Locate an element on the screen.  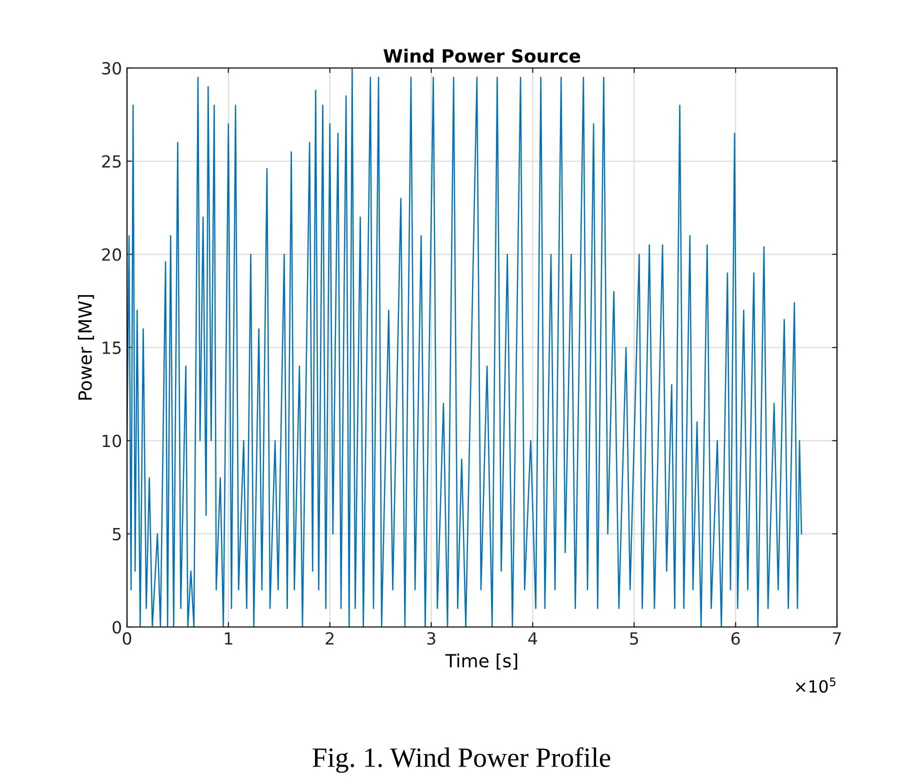
y-tick-label: 20 is located at coordinates (112, 254).